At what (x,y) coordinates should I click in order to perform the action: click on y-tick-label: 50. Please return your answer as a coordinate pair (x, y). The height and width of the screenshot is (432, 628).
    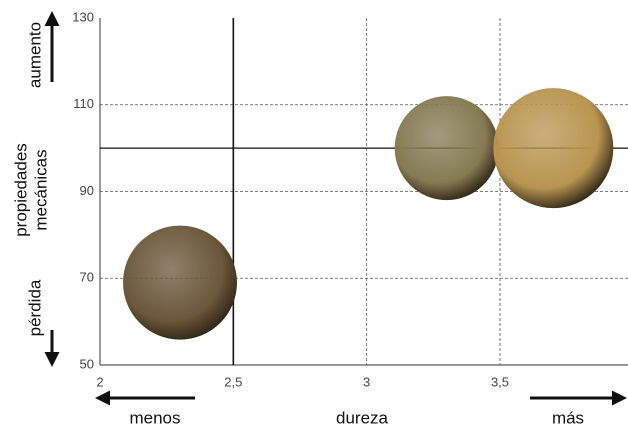
    Looking at the image, I should click on (87, 363).